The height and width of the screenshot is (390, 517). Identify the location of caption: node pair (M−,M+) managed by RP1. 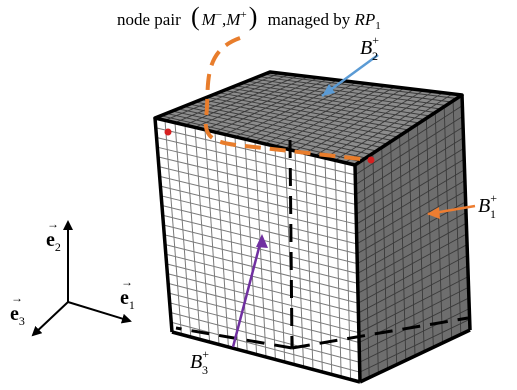
(249, 17).